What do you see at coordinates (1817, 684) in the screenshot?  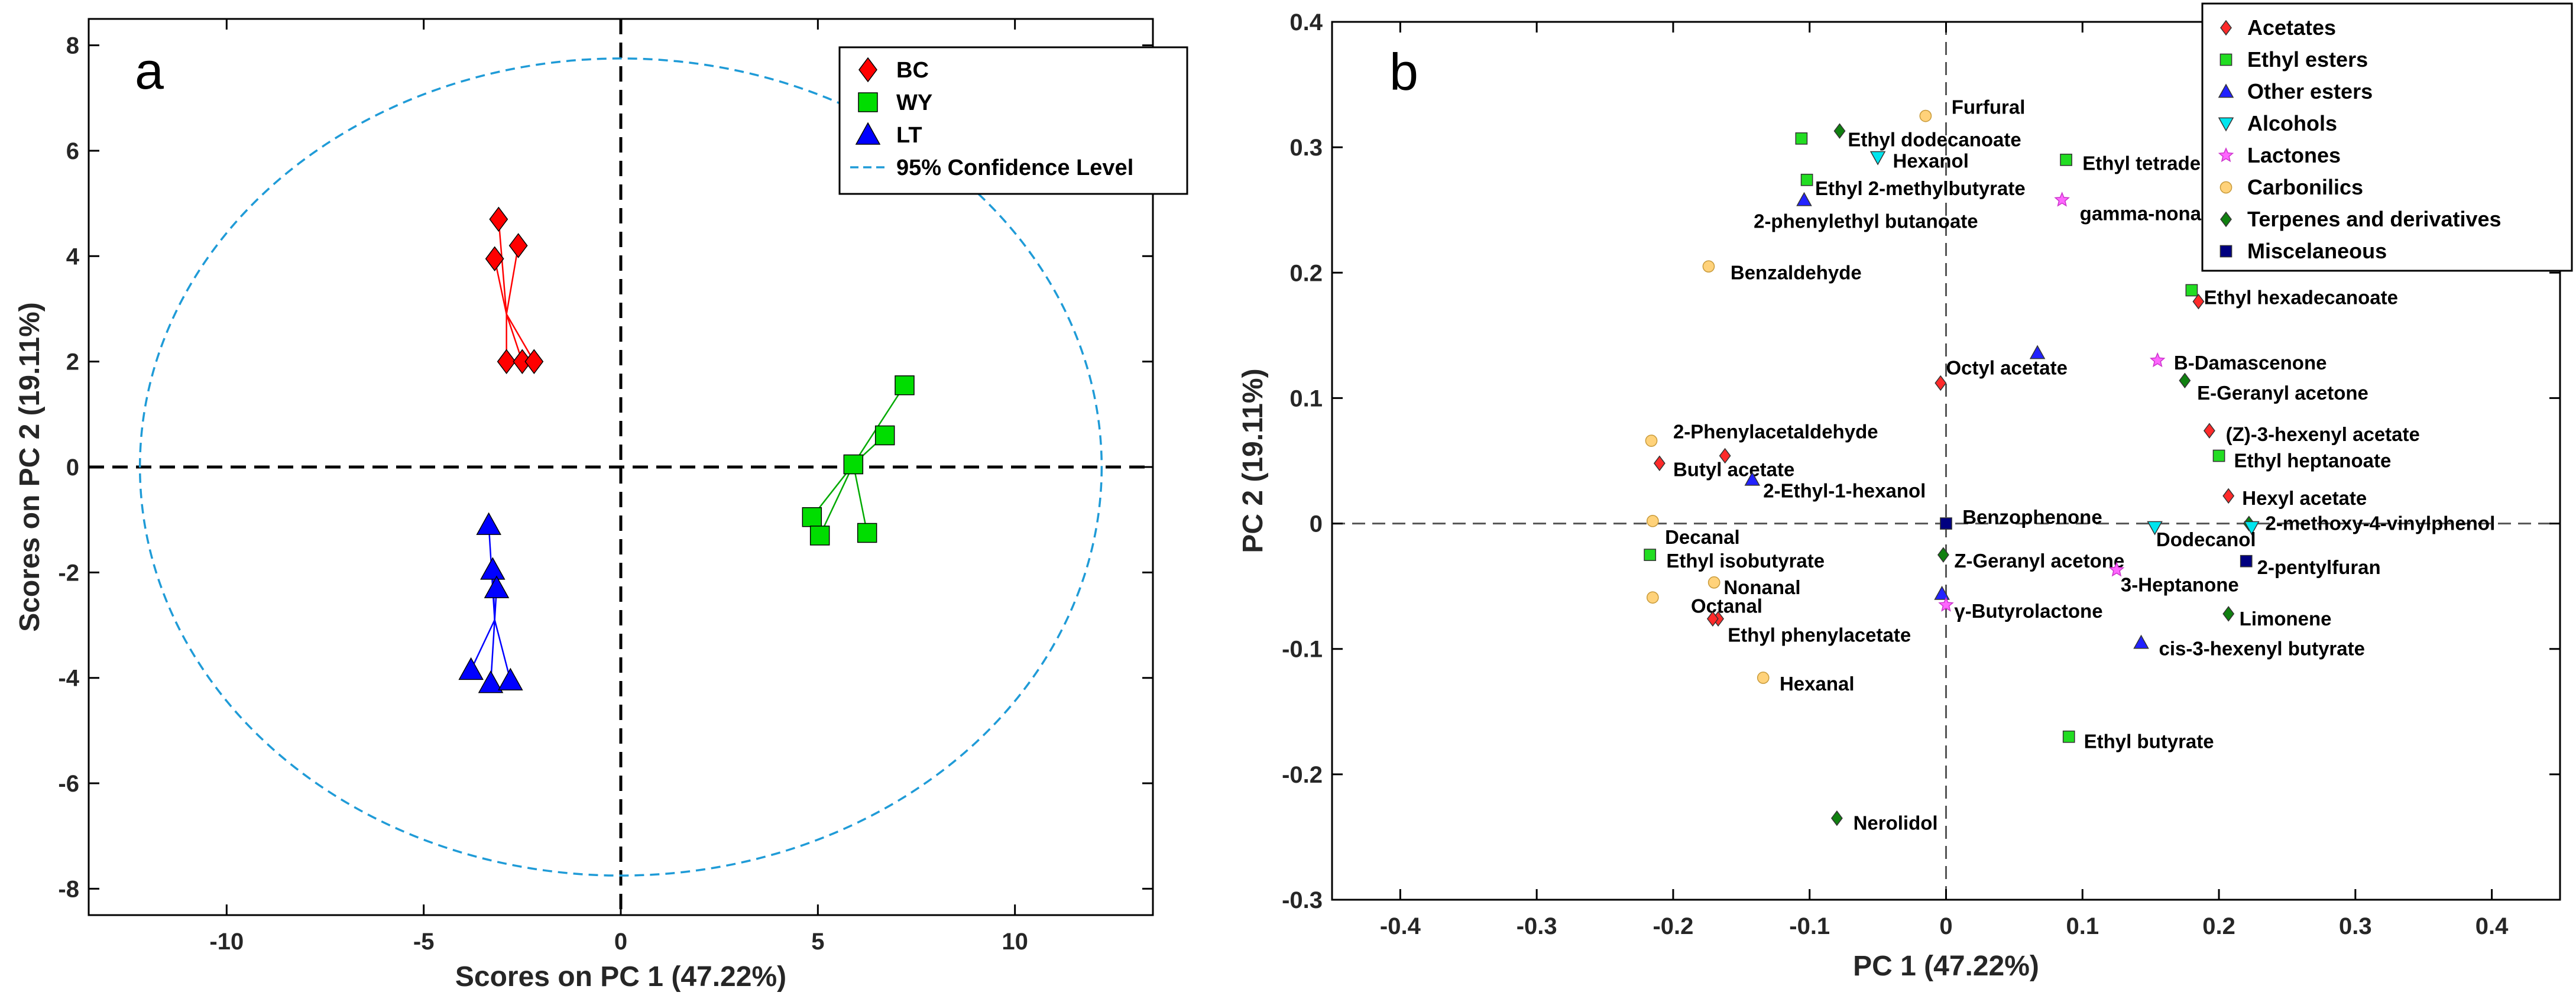 I see `loading-label-hexanal: Hexanal` at bounding box center [1817, 684].